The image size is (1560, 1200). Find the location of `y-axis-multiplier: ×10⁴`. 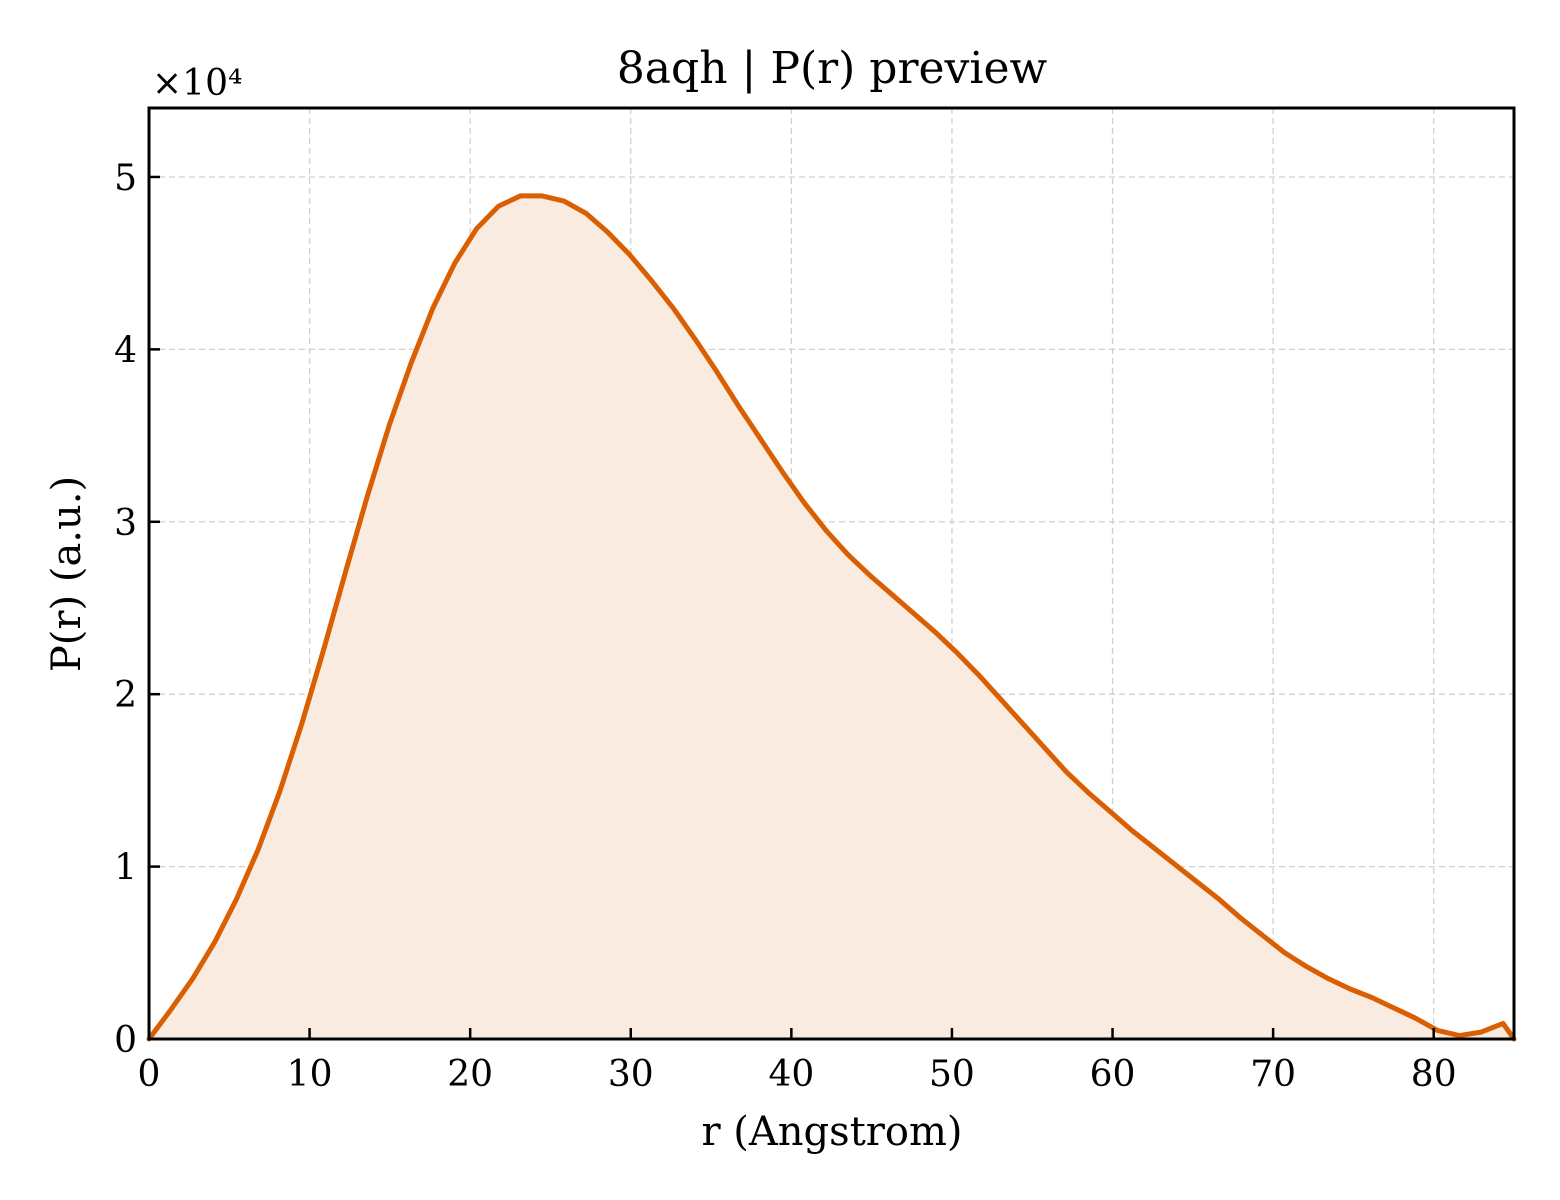

y-axis-multiplier: ×10⁴ is located at coordinates (197, 83).